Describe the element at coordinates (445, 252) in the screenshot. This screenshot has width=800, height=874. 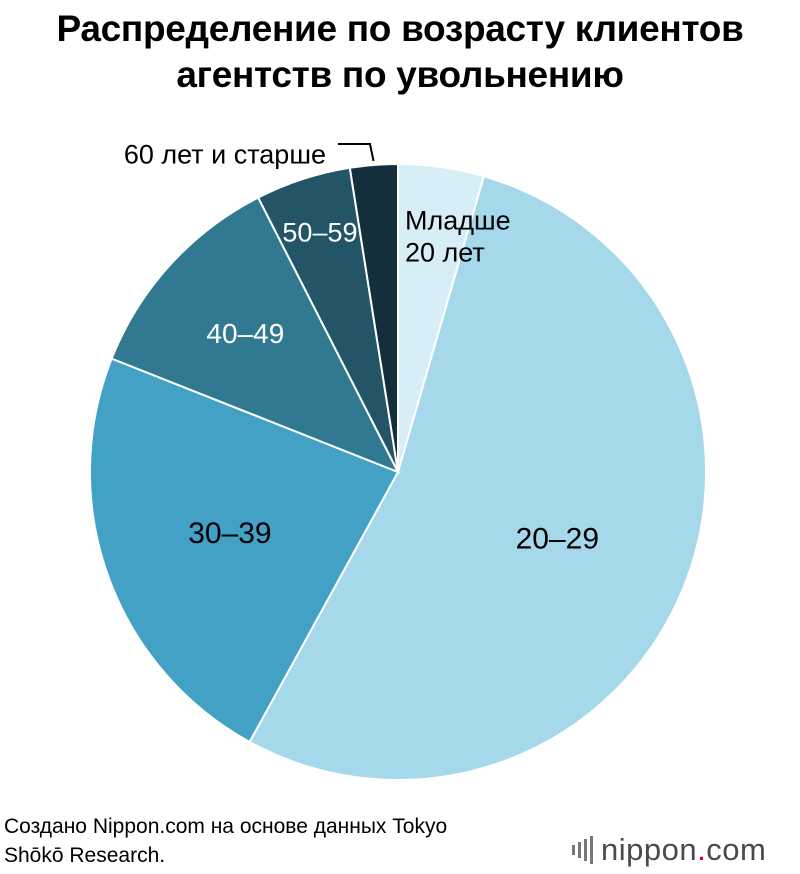
I see `slice-label-line: 20 лет` at that location.